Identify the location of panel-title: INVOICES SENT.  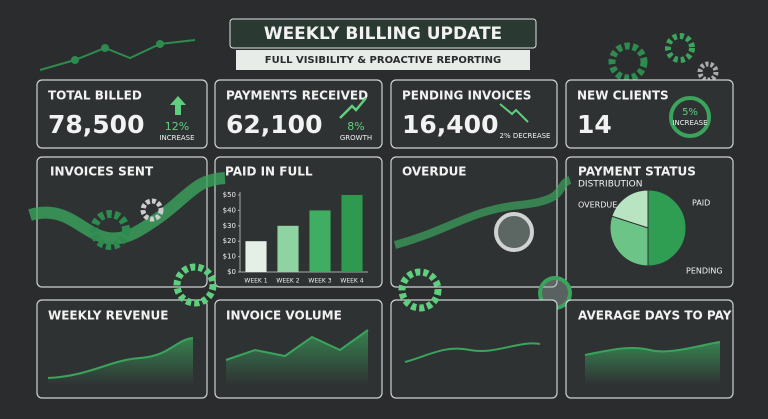
(102, 172).